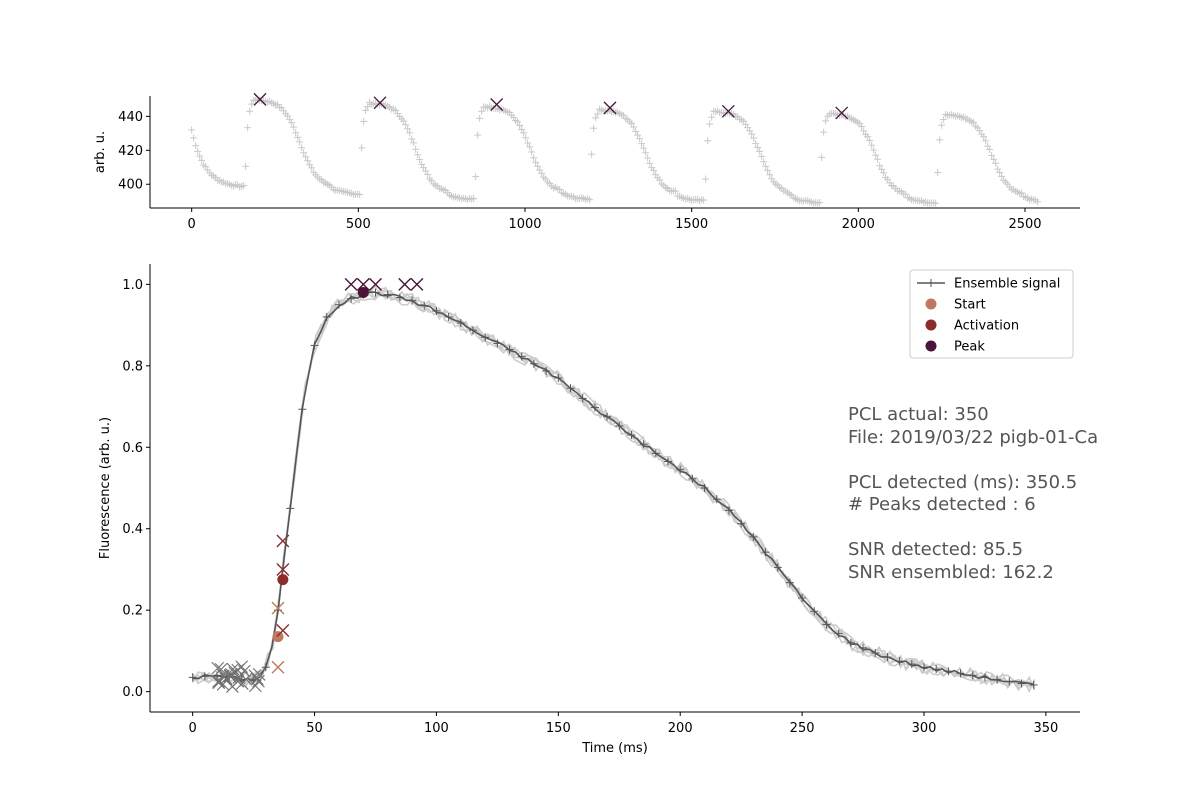 The image size is (1200, 800). What do you see at coordinates (988, 284) in the screenshot?
I see `legend-item: Ensemble signal` at bounding box center [988, 284].